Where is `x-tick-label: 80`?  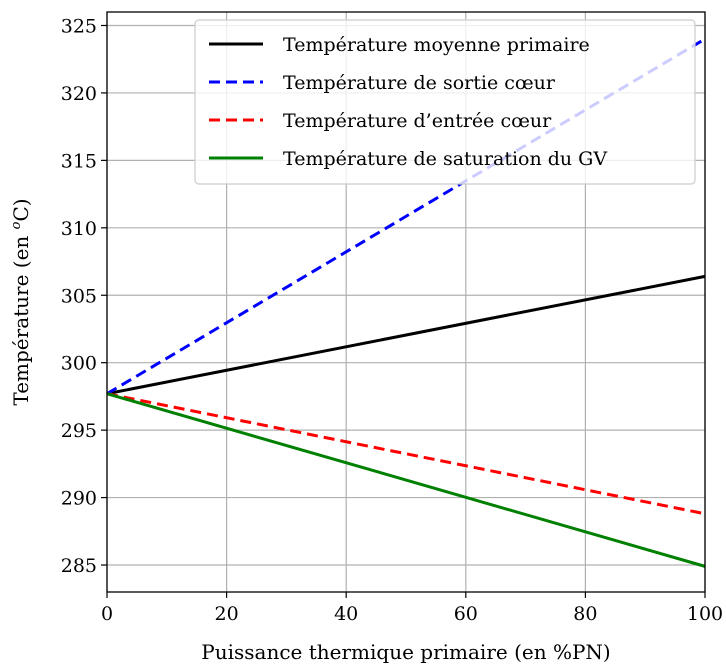
x-tick-label: 80 is located at coordinates (585, 614).